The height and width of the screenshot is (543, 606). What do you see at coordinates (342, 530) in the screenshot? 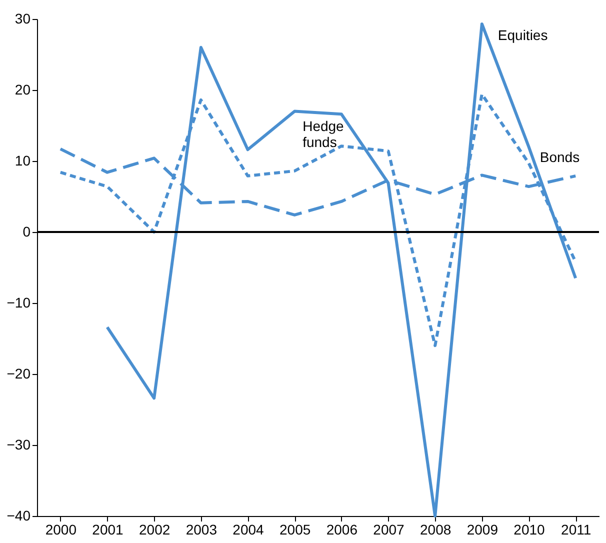
I see `x-tick-label: 2006` at bounding box center [342, 530].